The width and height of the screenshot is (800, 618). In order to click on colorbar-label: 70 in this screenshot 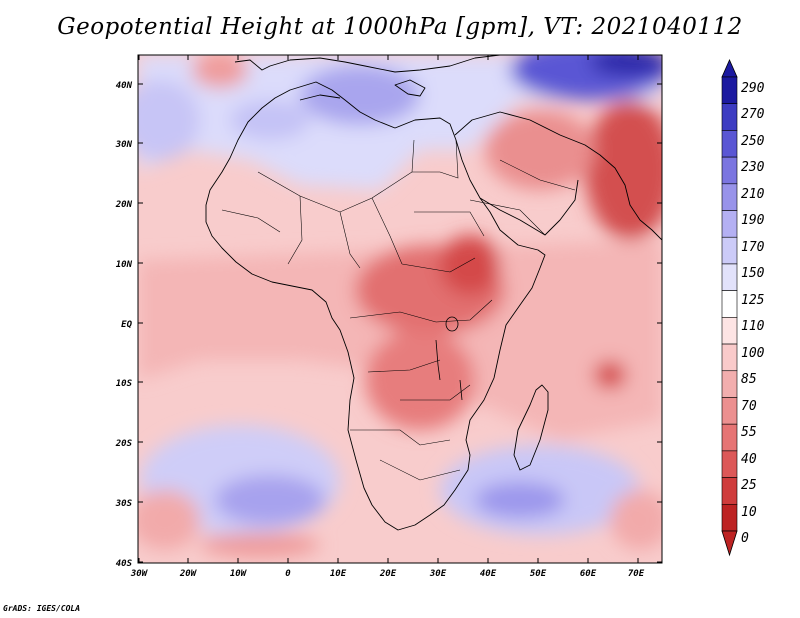, I will do `click(749, 406)`.